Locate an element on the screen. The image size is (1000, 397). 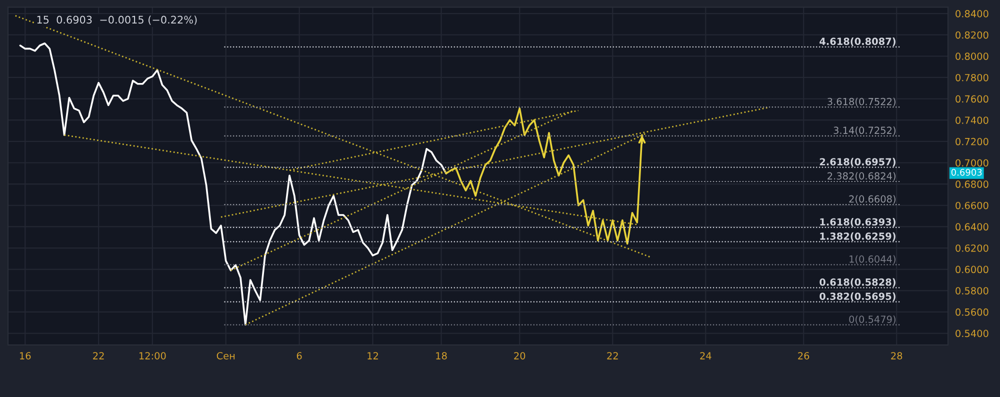
y-tick-label: 0.7400 is located at coordinates (972, 120).